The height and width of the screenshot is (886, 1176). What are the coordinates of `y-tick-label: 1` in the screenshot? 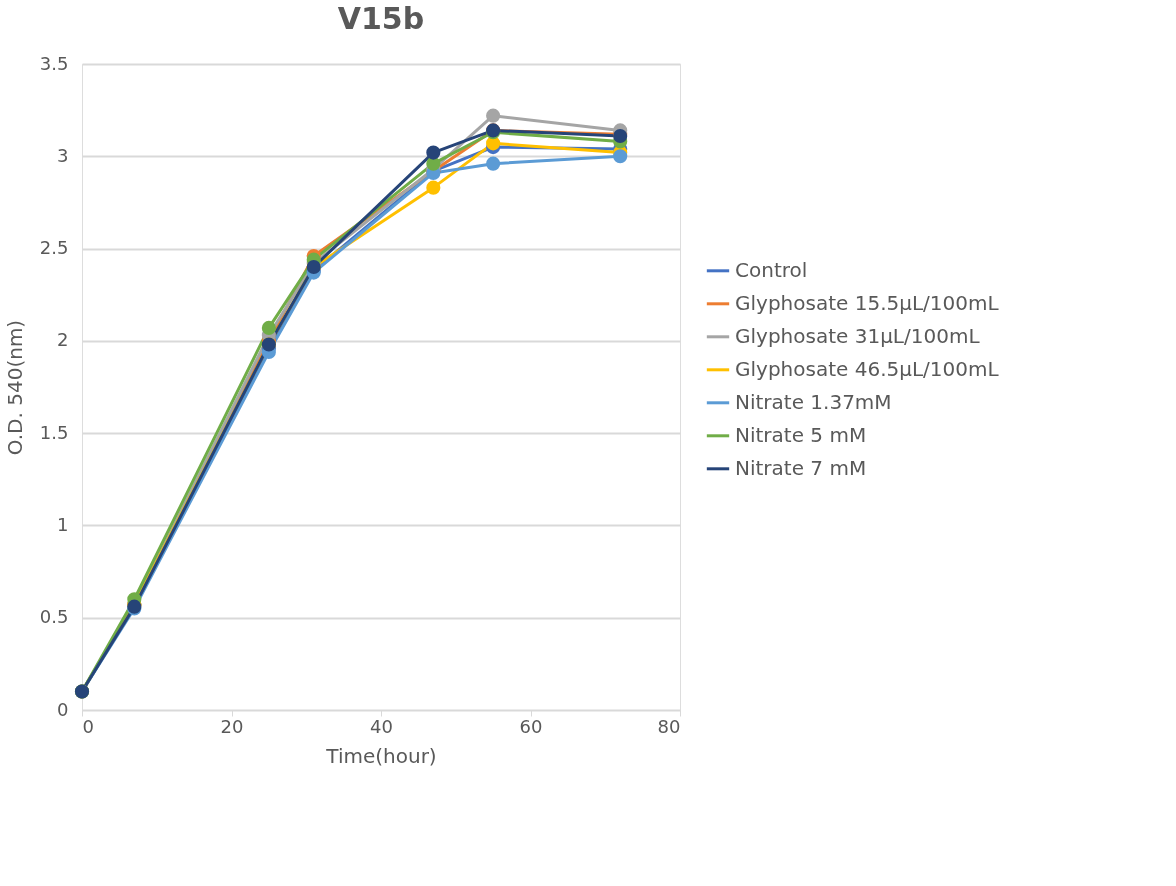 It's located at (63, 524).